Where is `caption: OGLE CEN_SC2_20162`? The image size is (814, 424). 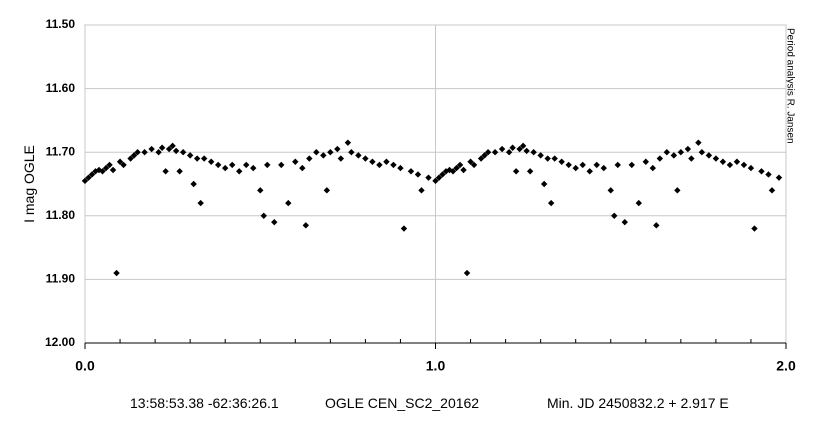
caption: OGLE CEN_SC2_20162 is located at coordinates (402, 403).